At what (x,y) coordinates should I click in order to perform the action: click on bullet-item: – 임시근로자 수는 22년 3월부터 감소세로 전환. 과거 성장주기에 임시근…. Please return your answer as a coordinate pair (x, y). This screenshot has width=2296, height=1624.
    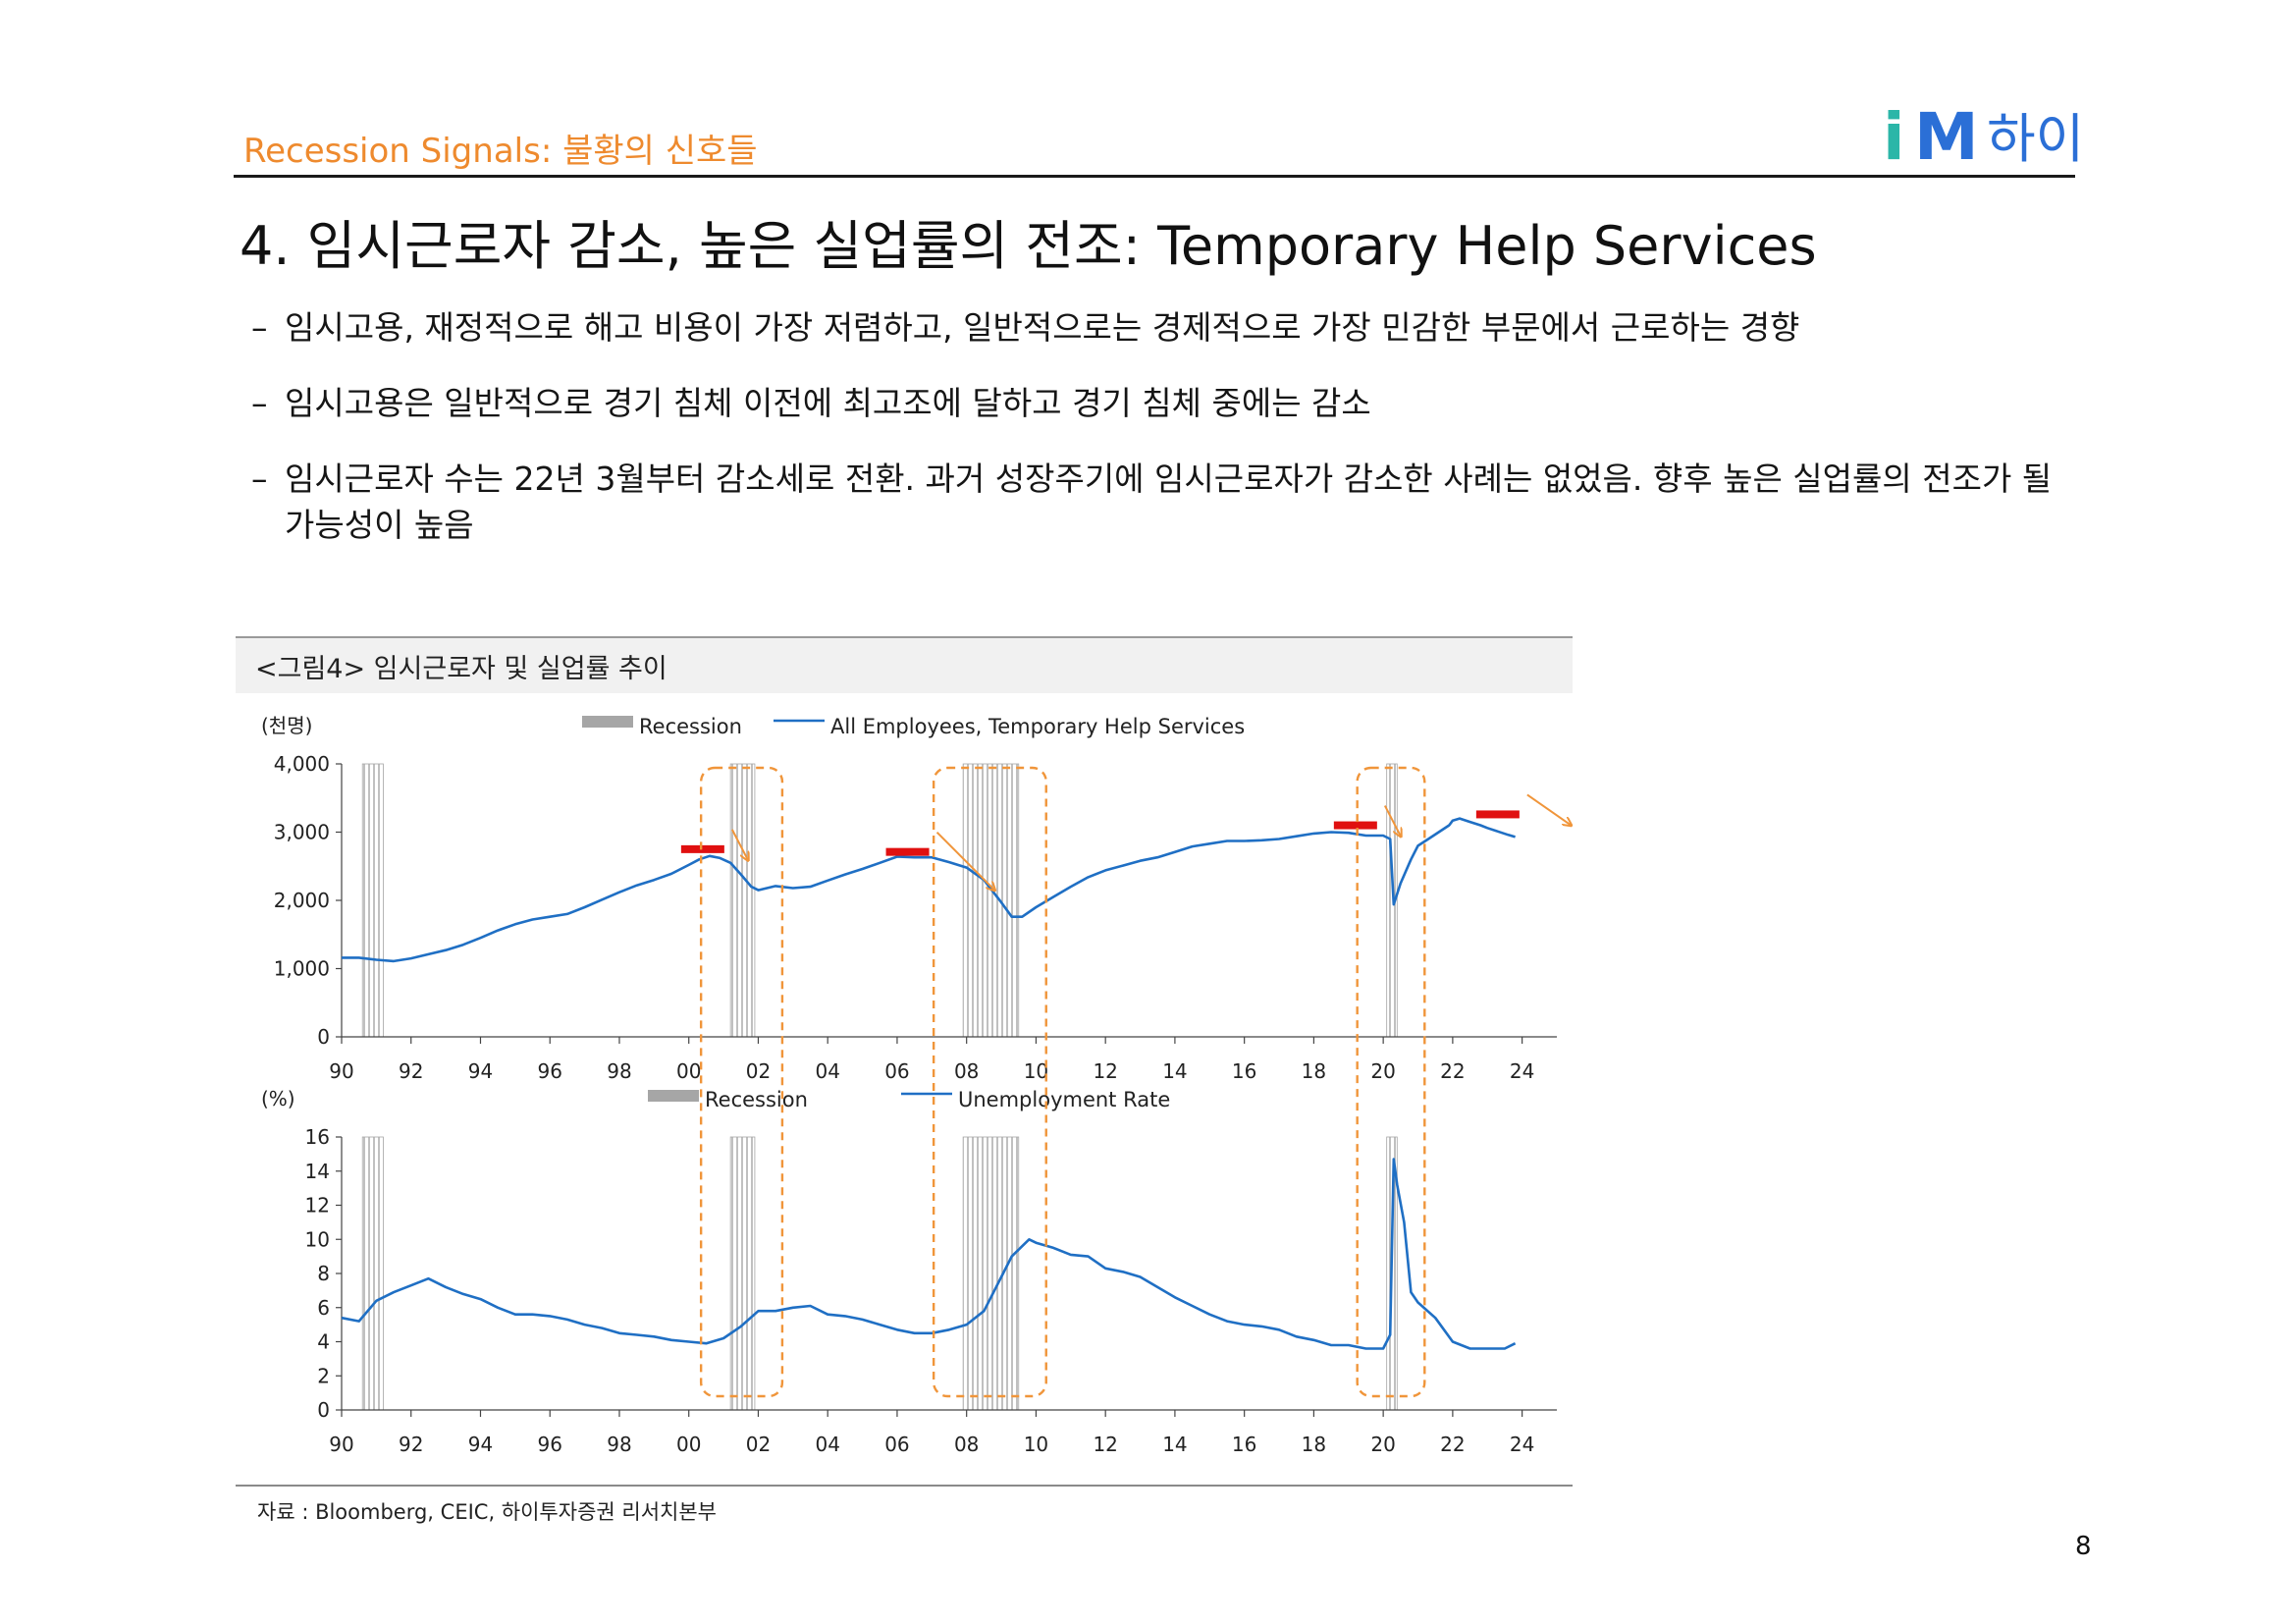
    Looking at the image, I should click on (1164, 502).